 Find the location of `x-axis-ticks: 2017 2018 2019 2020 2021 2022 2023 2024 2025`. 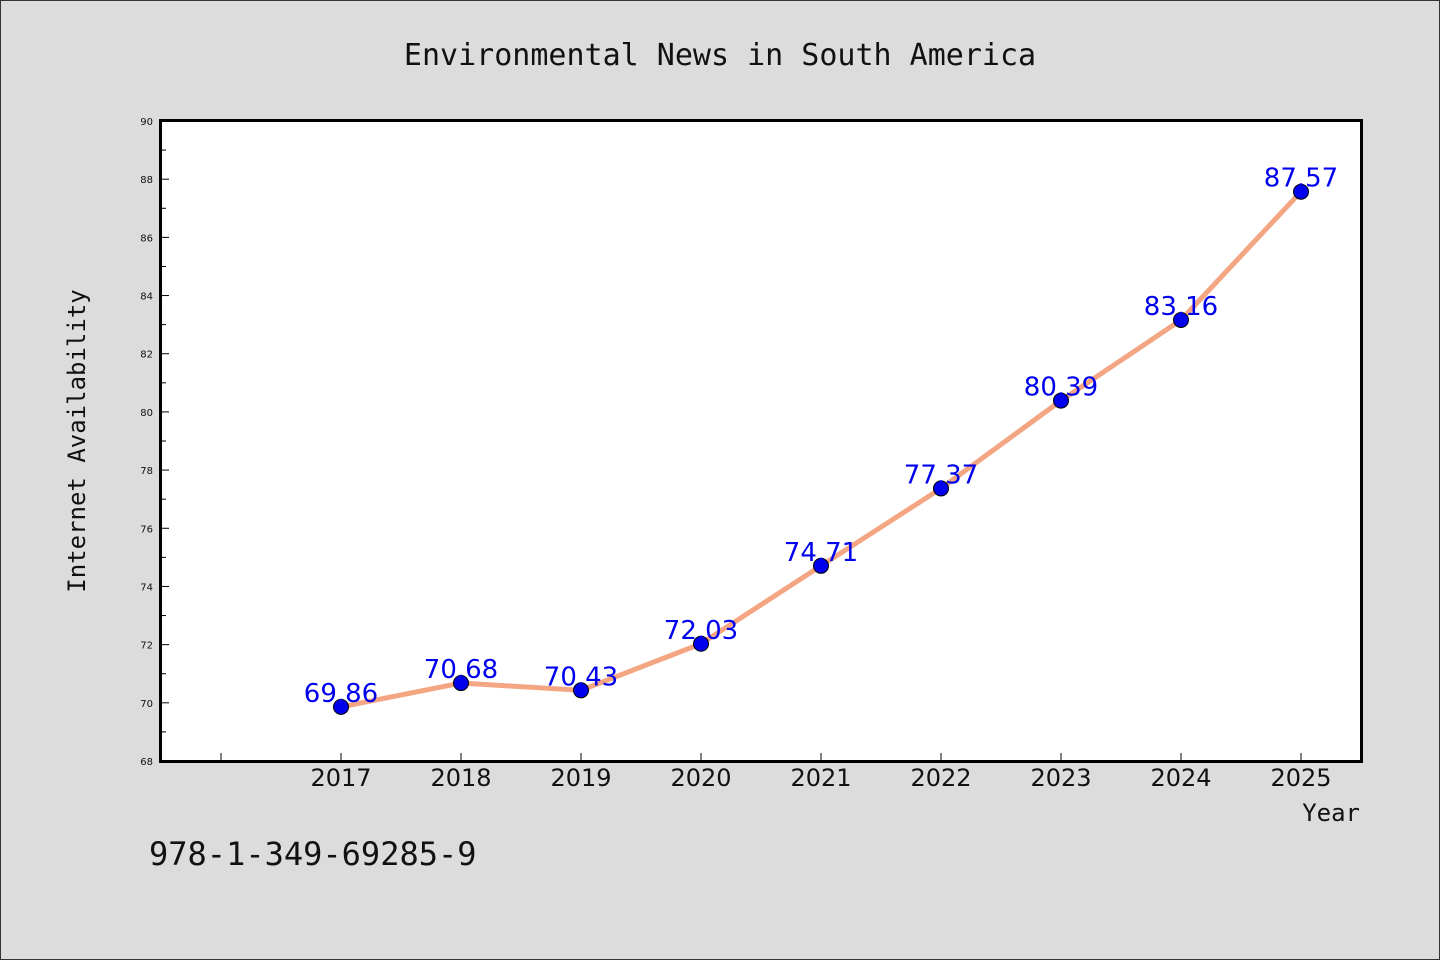

x-axis-ticks: 2017 2018 2019 2020 2021 2022 2023 2024 2025 is located at coordinates (776, 772).